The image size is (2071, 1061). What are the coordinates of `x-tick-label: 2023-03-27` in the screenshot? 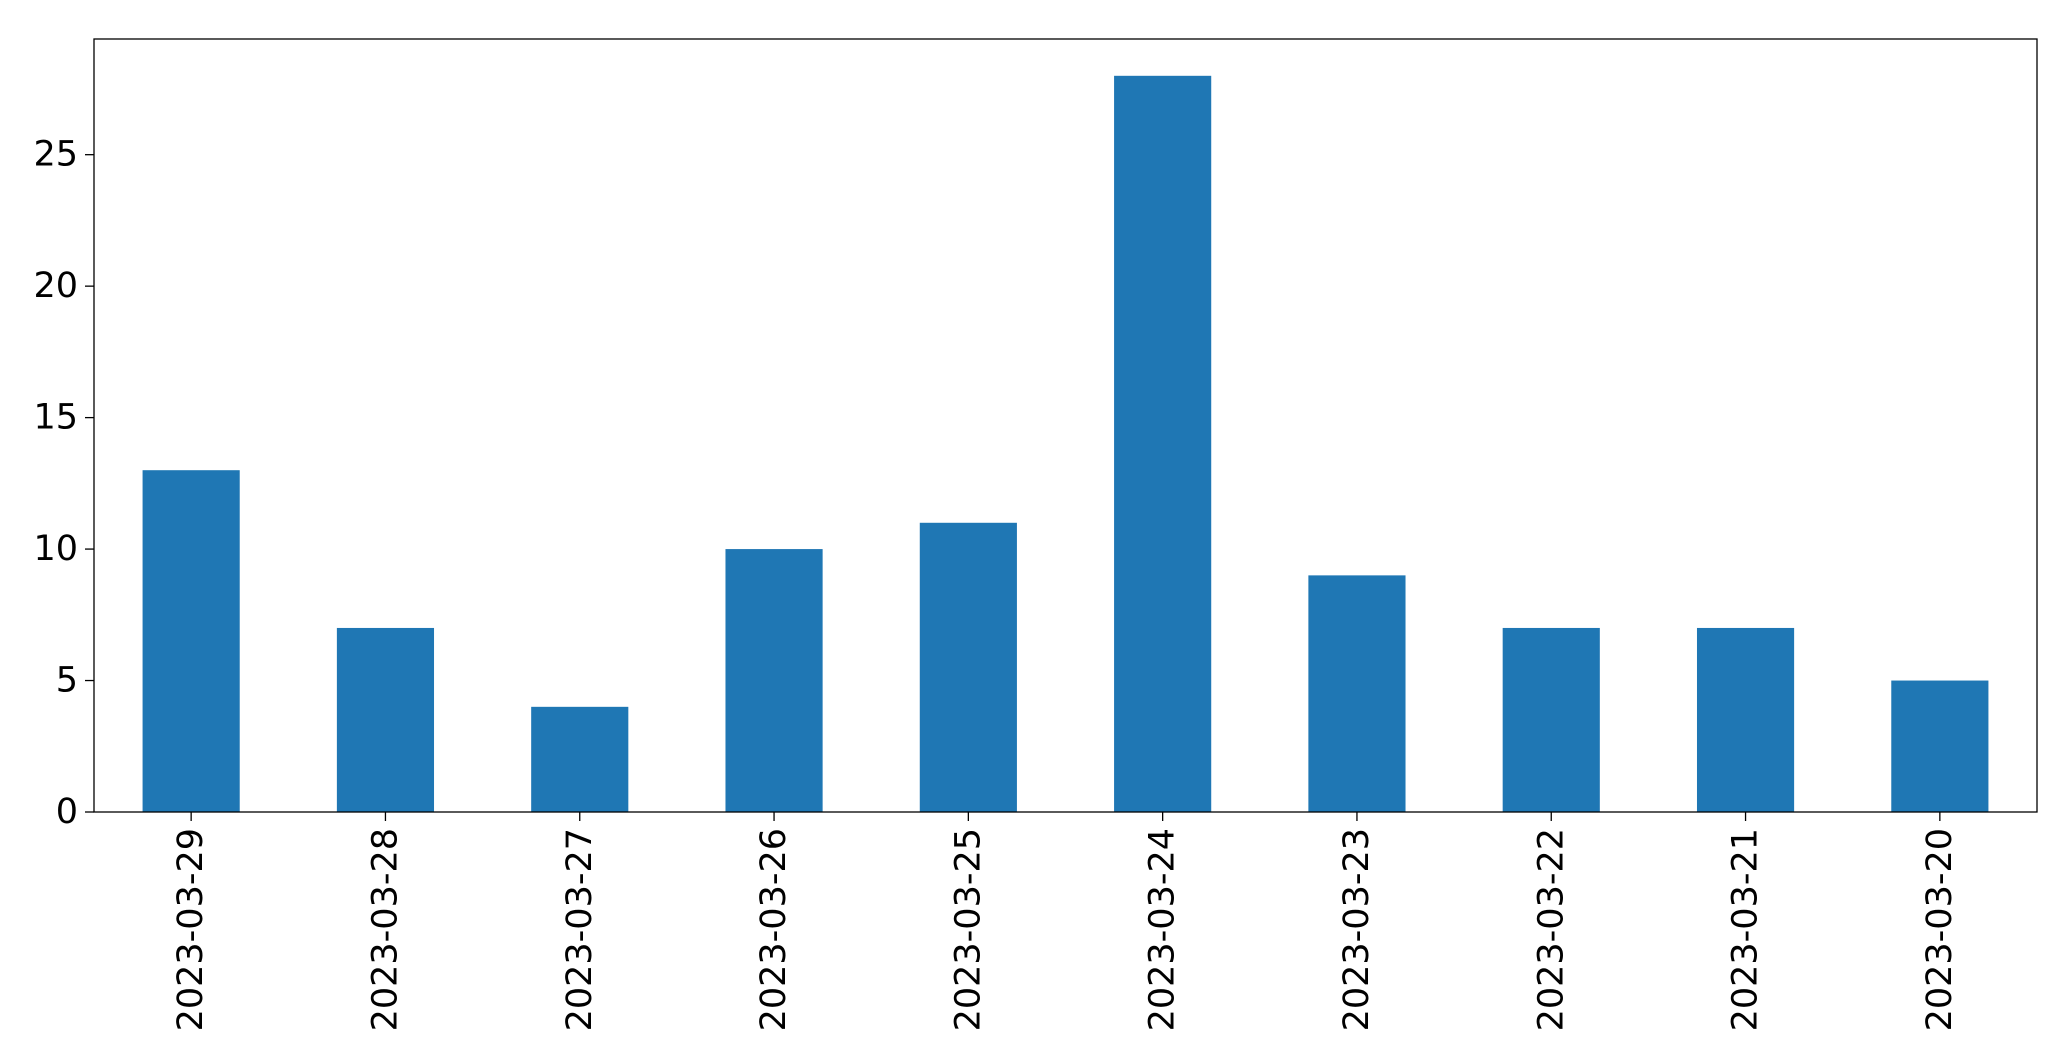 It's located at (580, 929).